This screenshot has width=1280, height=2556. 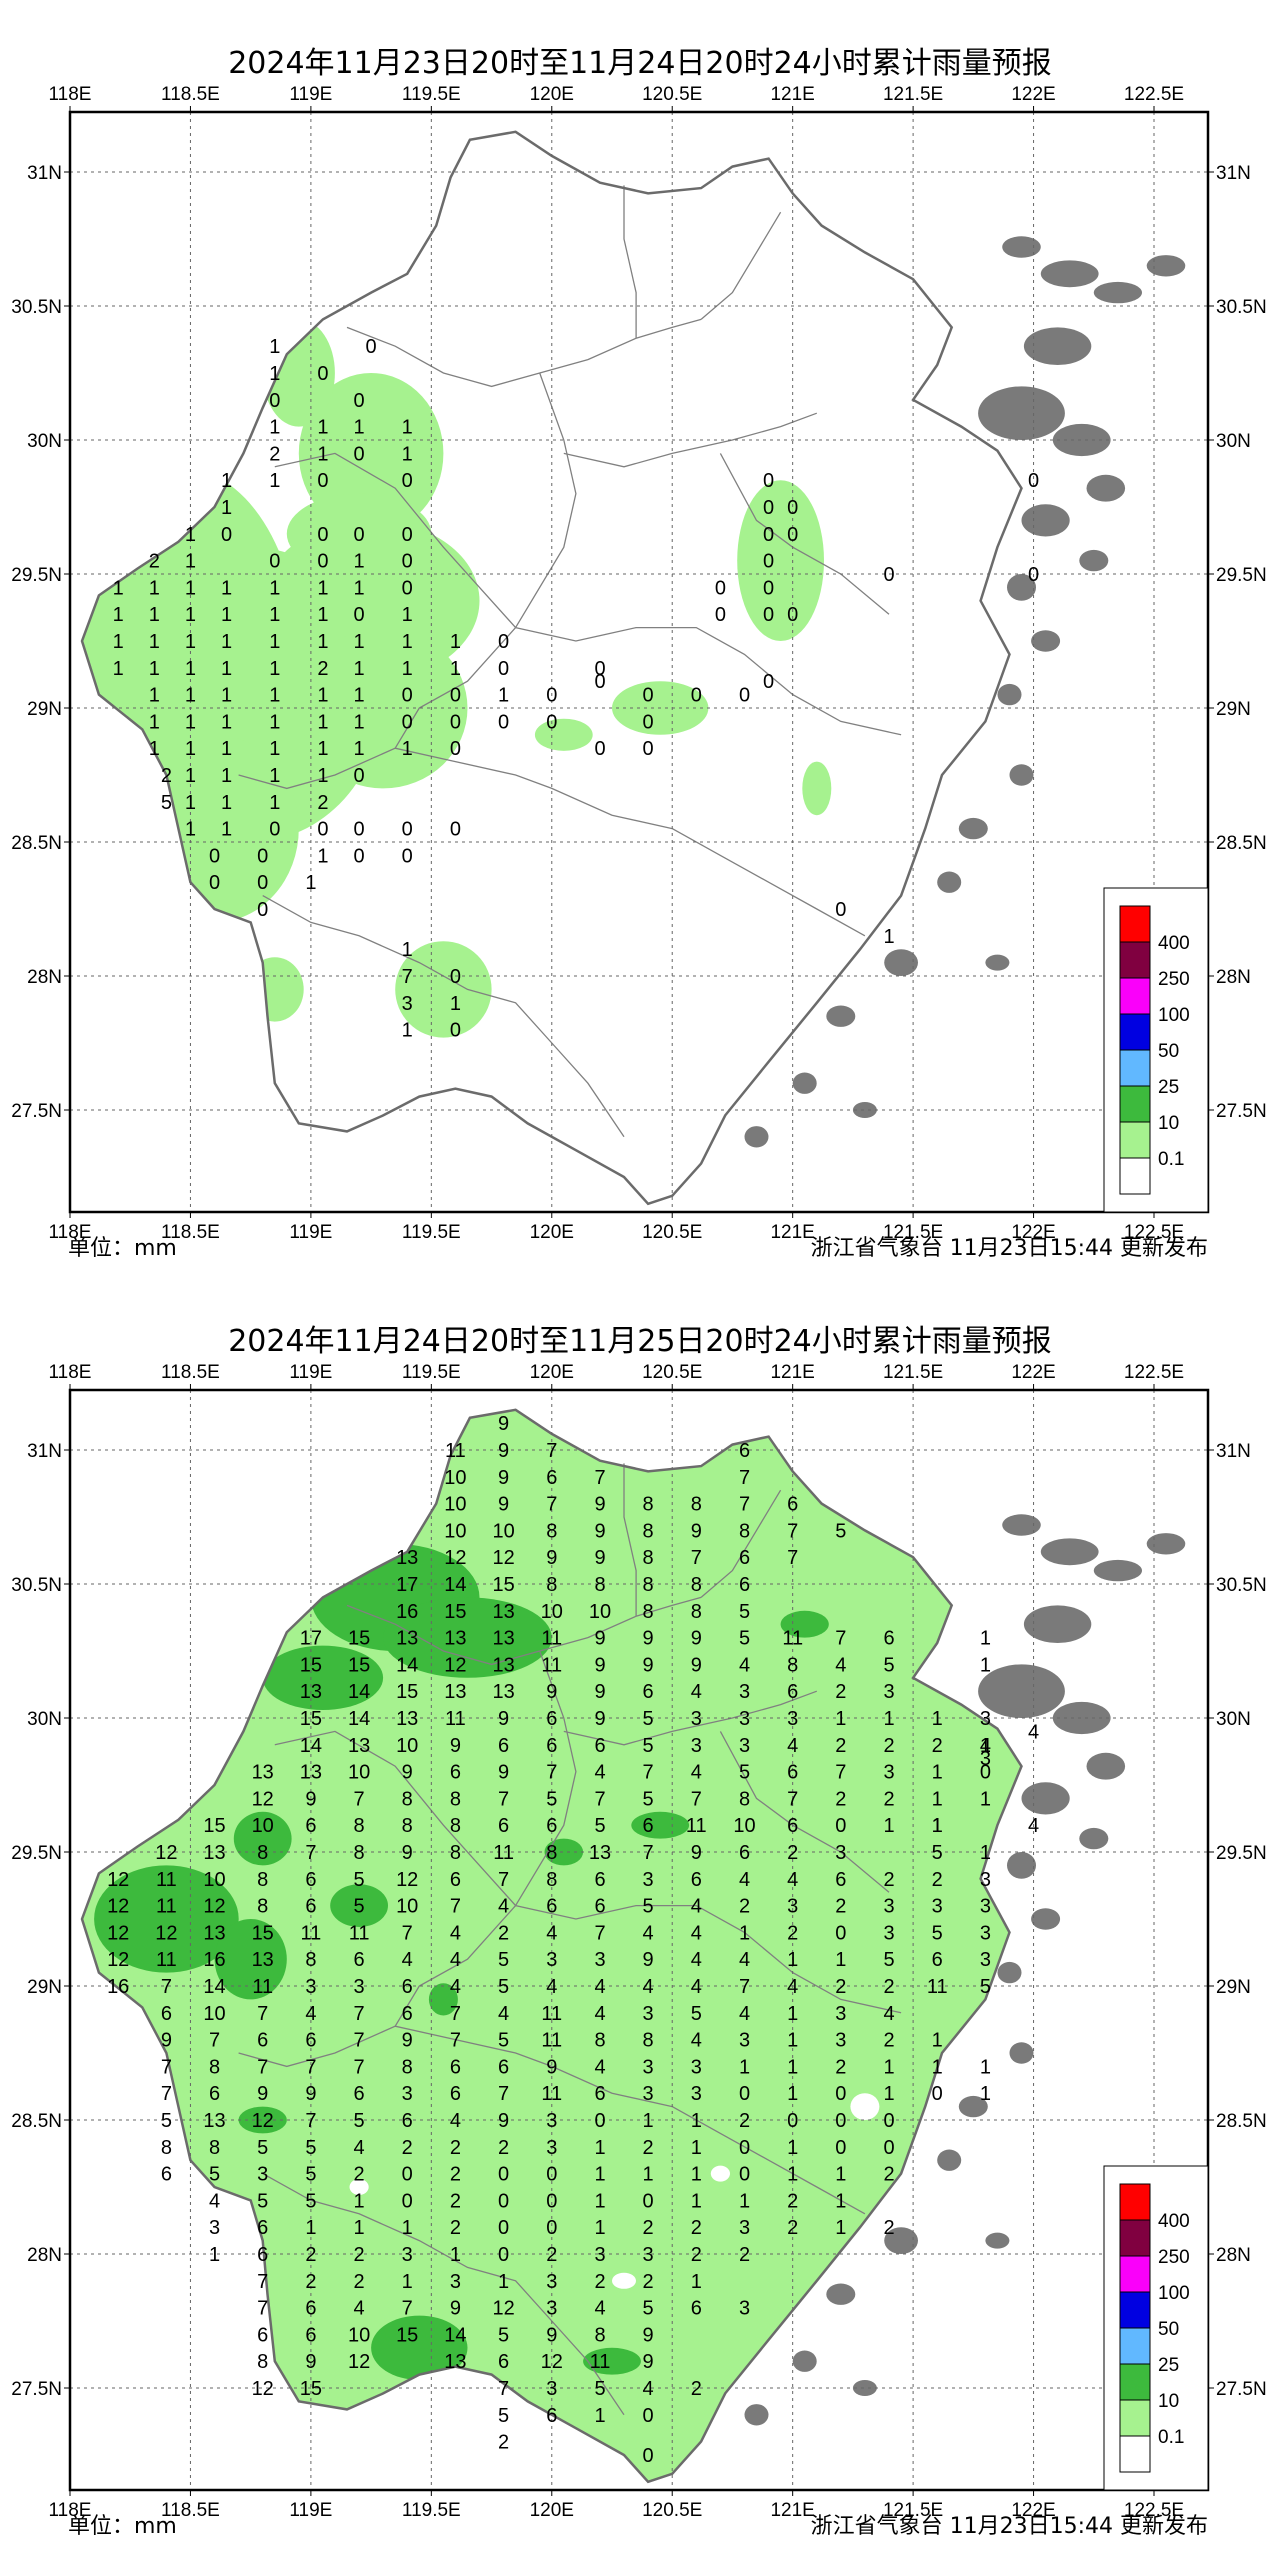 I want to click on x-tick-label-top: 118E, so click(x=70, y=1372).